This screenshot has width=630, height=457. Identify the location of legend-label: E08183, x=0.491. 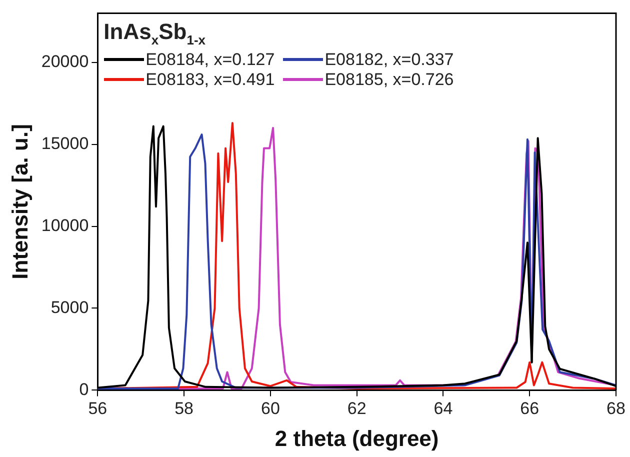
(210, 80).